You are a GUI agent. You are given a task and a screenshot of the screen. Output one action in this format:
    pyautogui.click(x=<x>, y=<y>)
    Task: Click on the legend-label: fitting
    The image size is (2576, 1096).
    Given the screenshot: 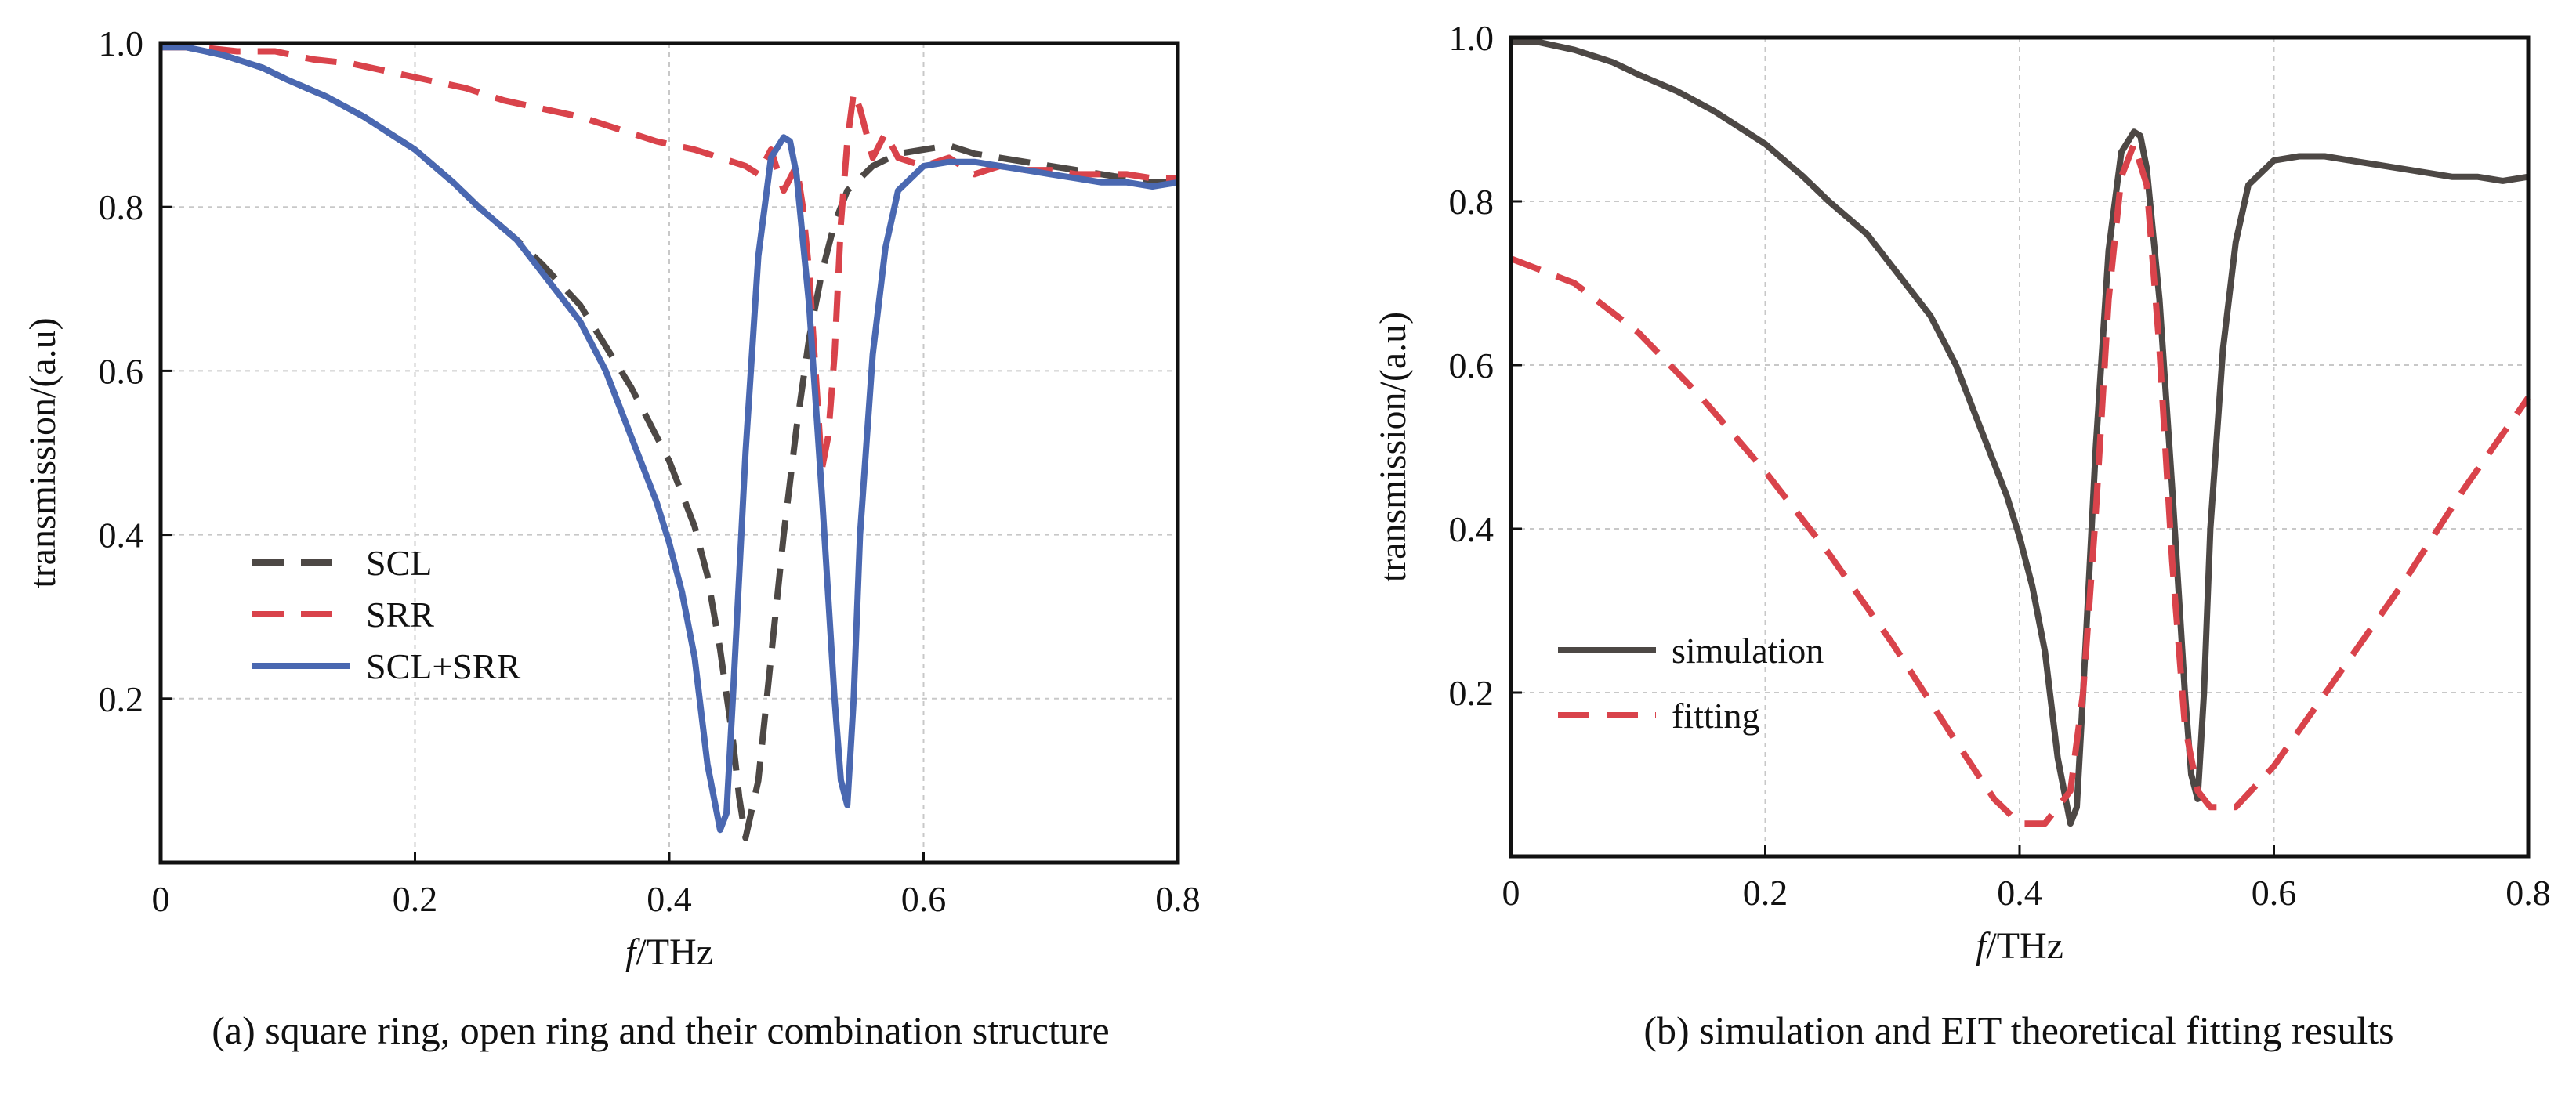 What is the action you would take?
    pyautogui.click(x=1715, y=716)
    